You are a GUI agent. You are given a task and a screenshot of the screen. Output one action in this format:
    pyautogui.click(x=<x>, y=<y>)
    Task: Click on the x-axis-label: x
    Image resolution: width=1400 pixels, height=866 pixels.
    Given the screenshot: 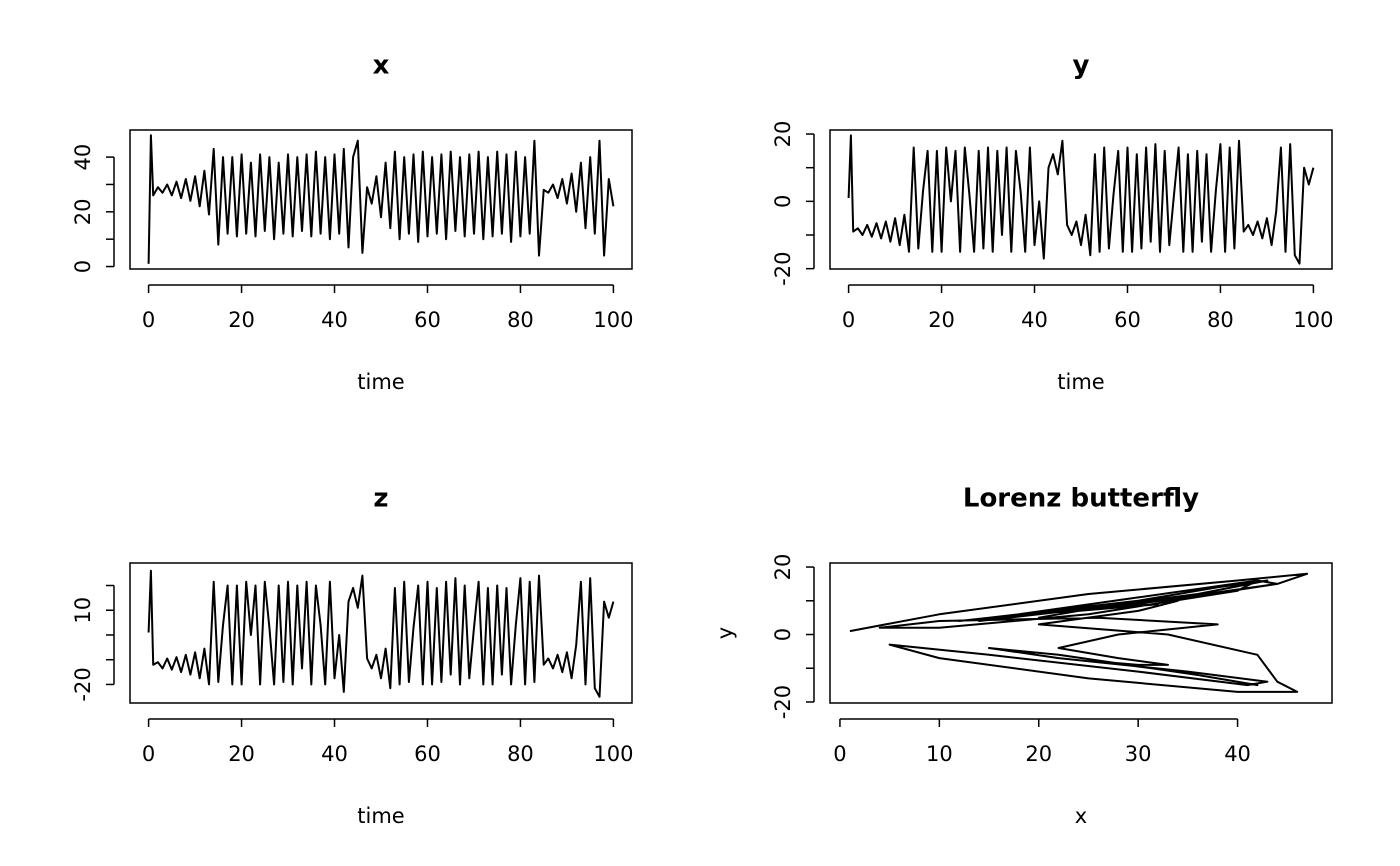 What is the action you would take?
    pyautogui.click(x=1081, y=816)
    